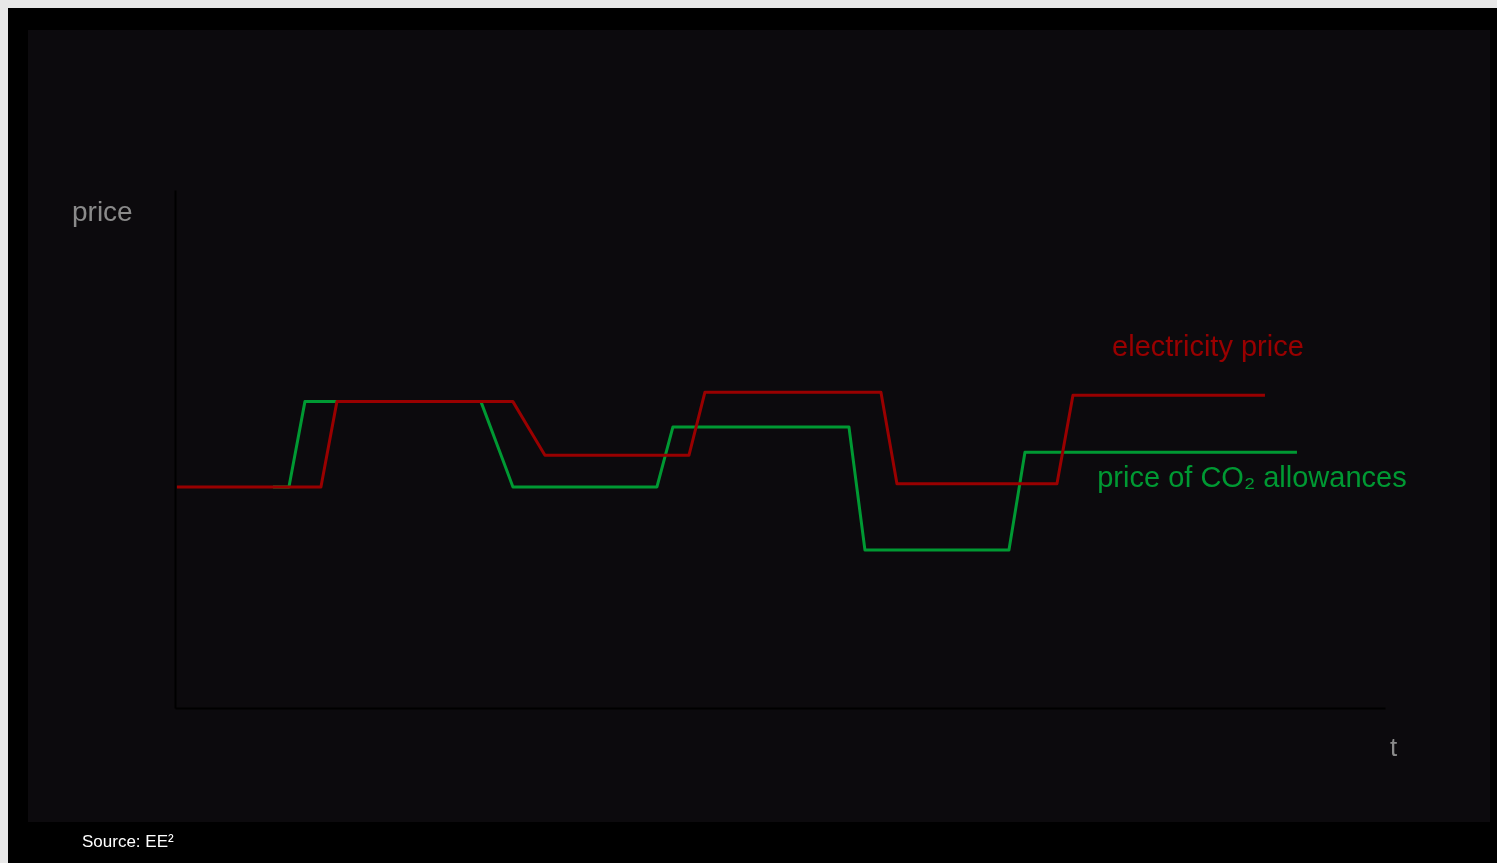  What do you see at coordinates (102, 212) in the screenshot?
I see `text: price` at bounding box center [102, 212].